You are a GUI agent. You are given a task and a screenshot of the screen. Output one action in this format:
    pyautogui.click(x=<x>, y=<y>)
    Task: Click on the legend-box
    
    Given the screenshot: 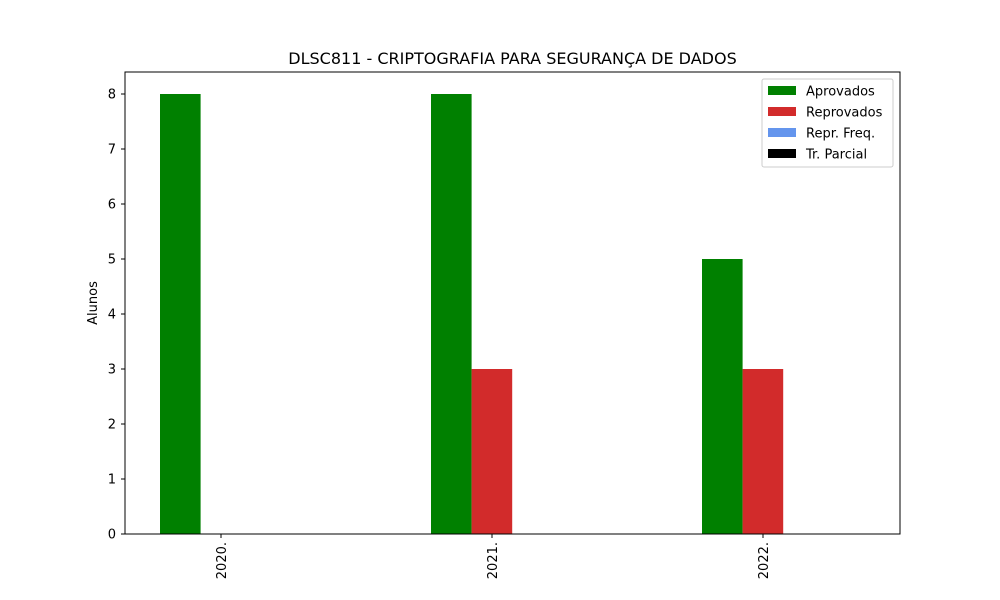 What is the action you would take?
    pyautogui.click(x=827, y=123)
    